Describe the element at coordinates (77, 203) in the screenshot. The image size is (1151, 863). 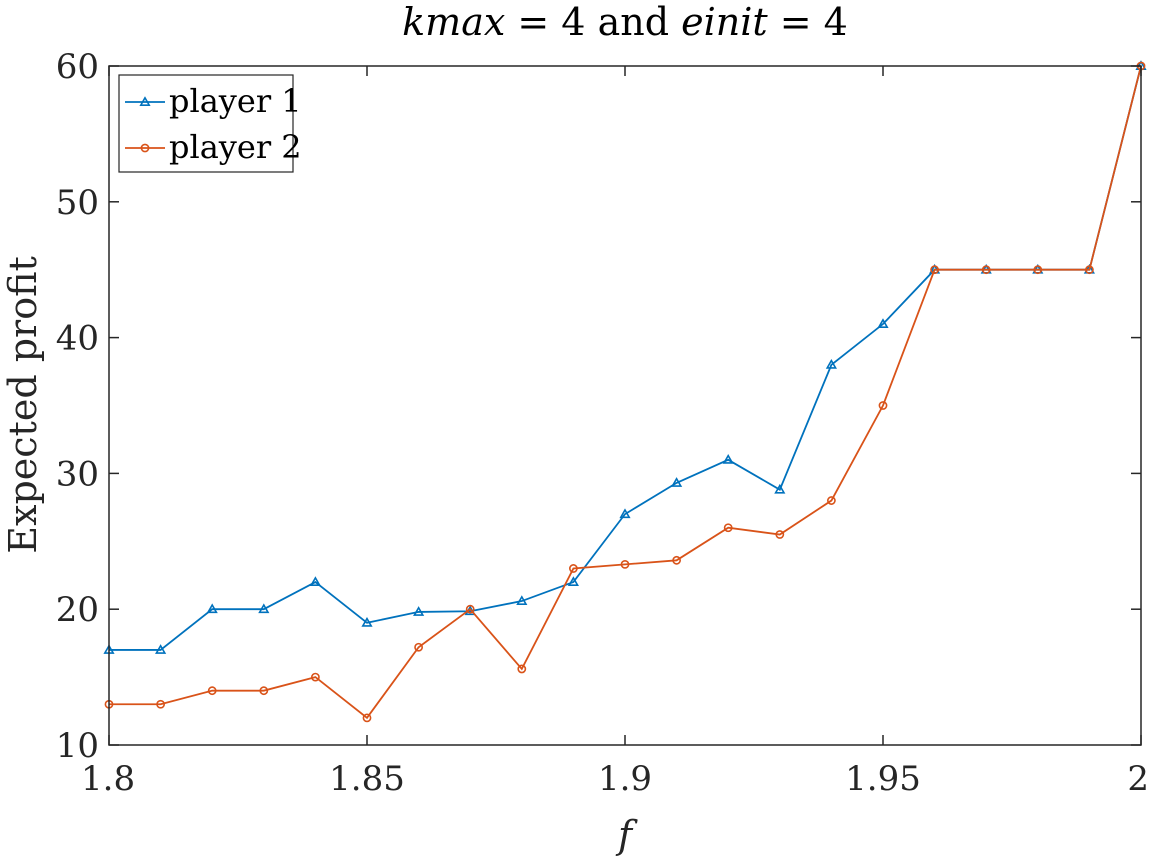
I see `y-tick-label: 50` at that location.